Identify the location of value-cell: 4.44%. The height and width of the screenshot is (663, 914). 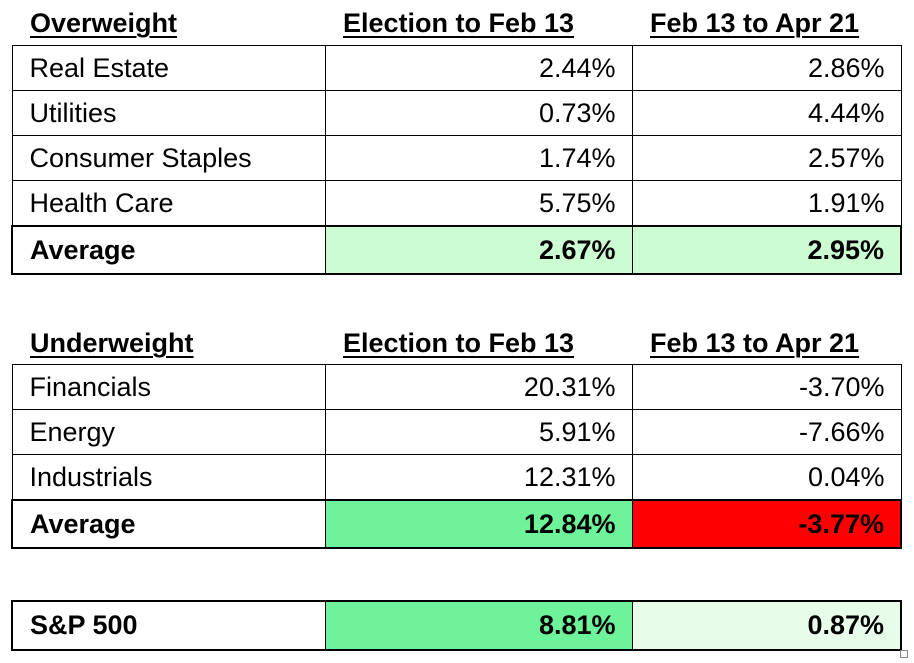
(766, 113).